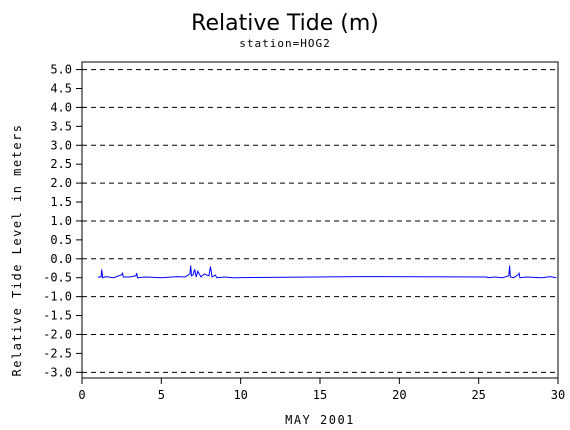 This screenshot has height=430, width=570. I want to click on x-tick-label: 15, so click(320, 395).